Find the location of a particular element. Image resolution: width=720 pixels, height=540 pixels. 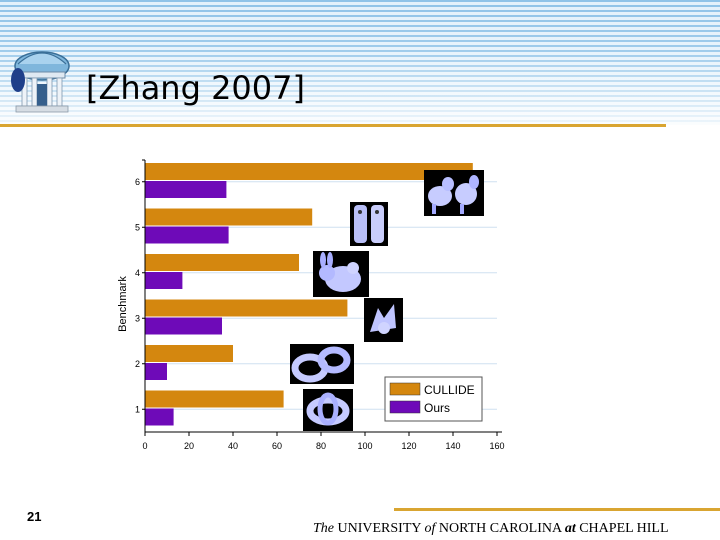

footer-at: at is located at coordinates (570, 528).